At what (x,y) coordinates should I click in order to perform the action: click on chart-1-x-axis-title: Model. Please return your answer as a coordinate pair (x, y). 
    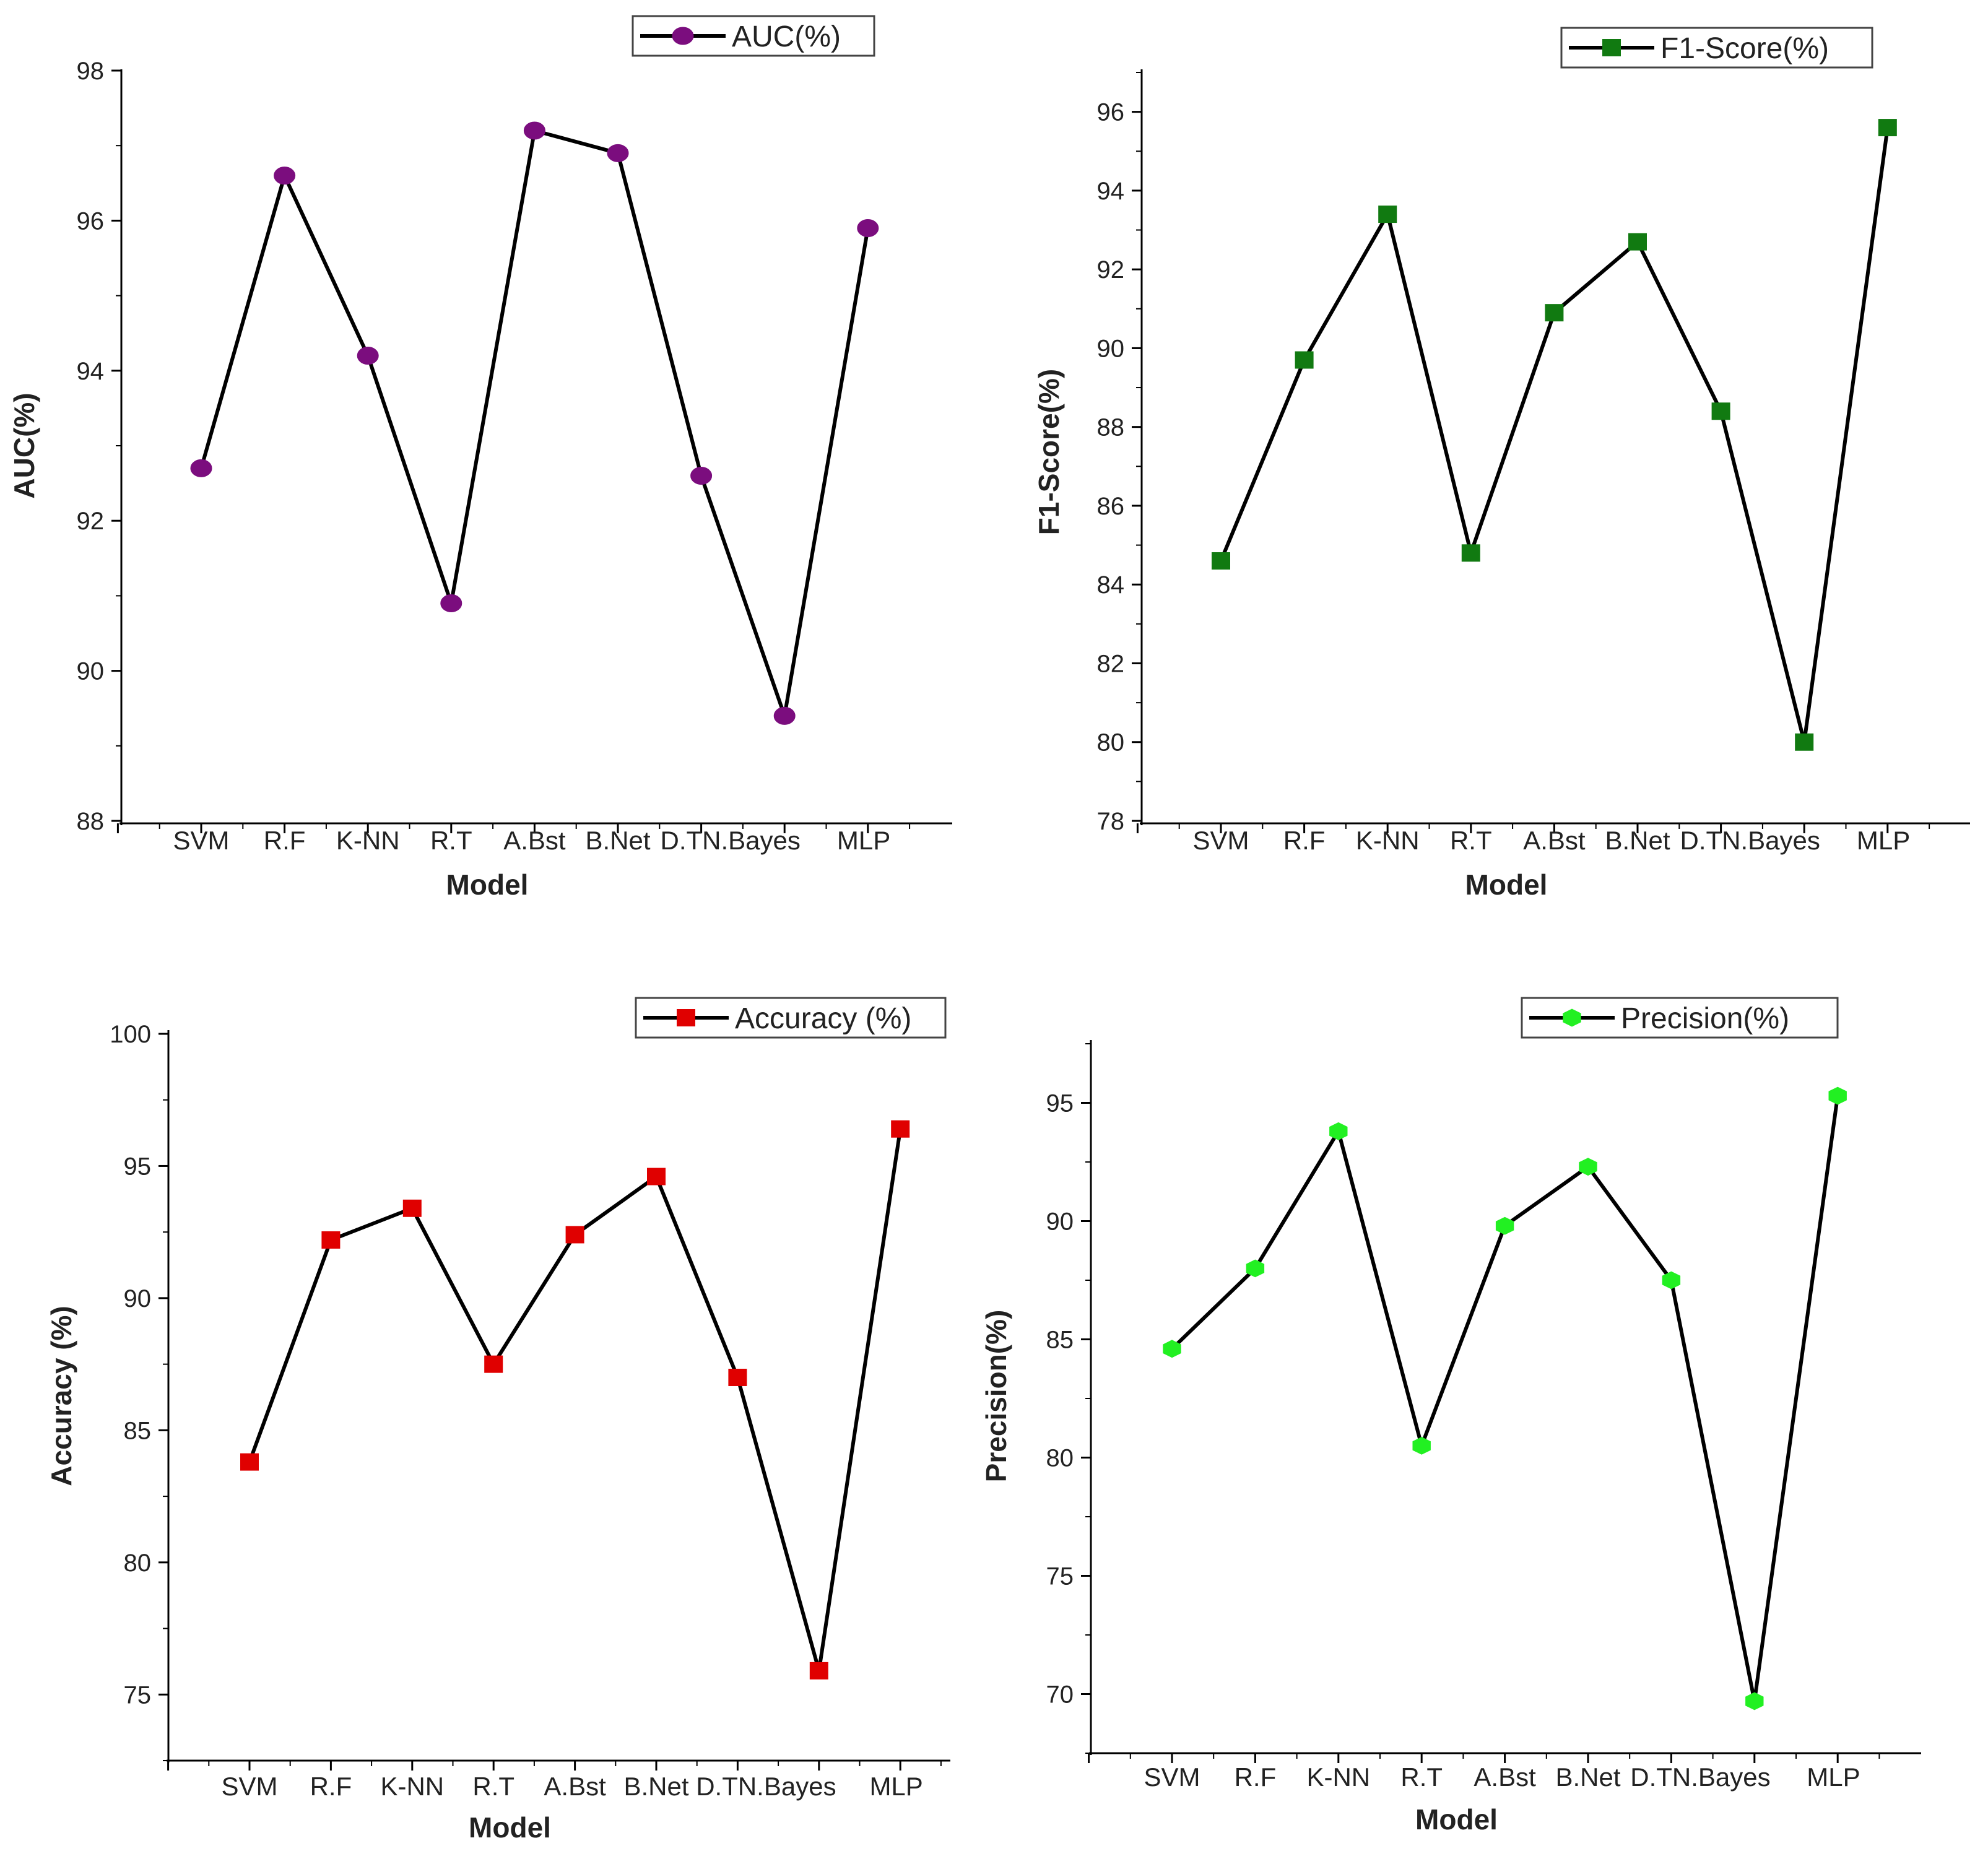
    Looking at the image, I should click on (487, 885).